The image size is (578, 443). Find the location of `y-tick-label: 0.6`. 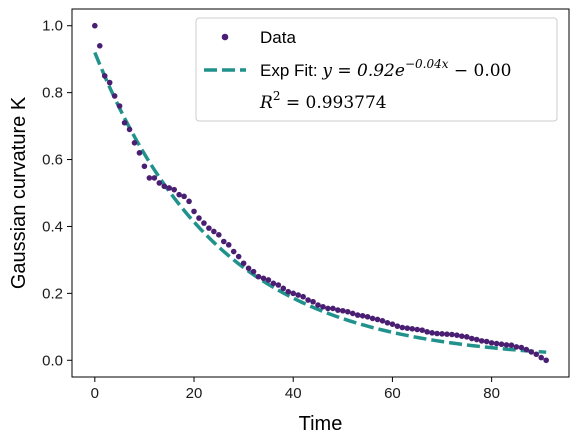

y-tick-label: 0.6 is located at coordinates (52, 160).